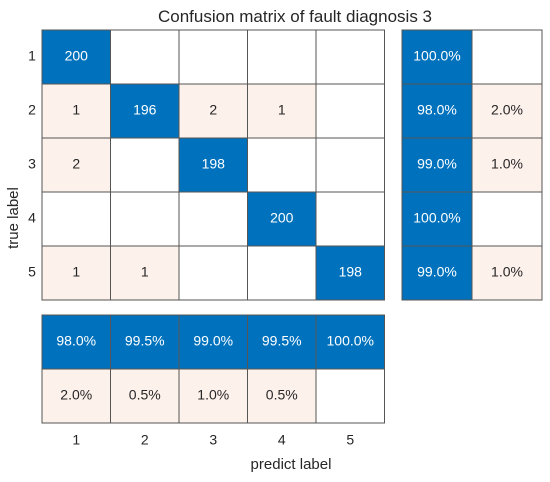 This screenshot has width=550, height=482. What do you see at coordinates (213, 110) in the screenshot?
I see `matrix-value-2-3: 2` at bounding box center [213, 110].